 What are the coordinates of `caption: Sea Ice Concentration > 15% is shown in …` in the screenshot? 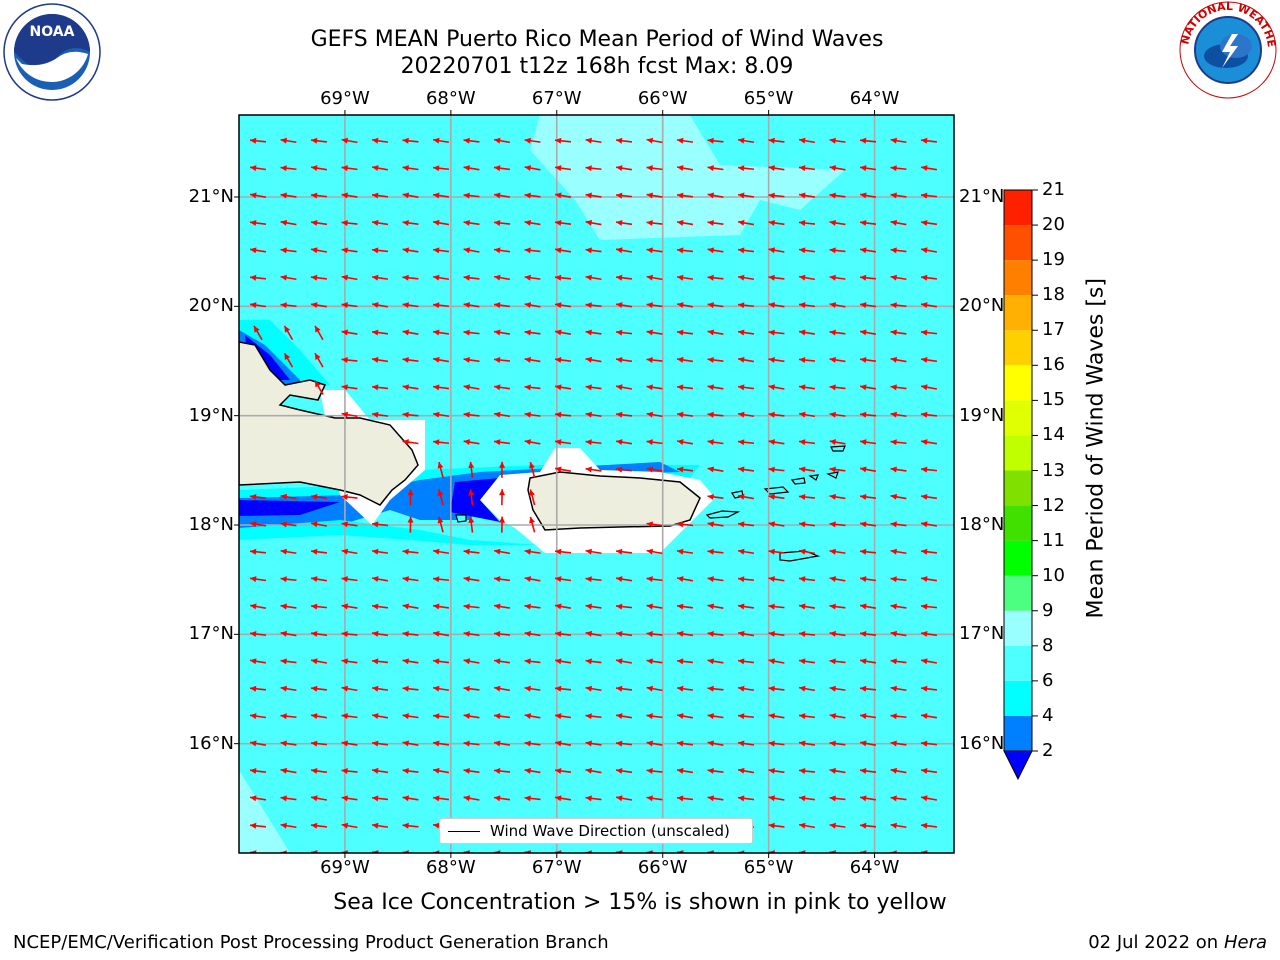 It's located at (640, 902).